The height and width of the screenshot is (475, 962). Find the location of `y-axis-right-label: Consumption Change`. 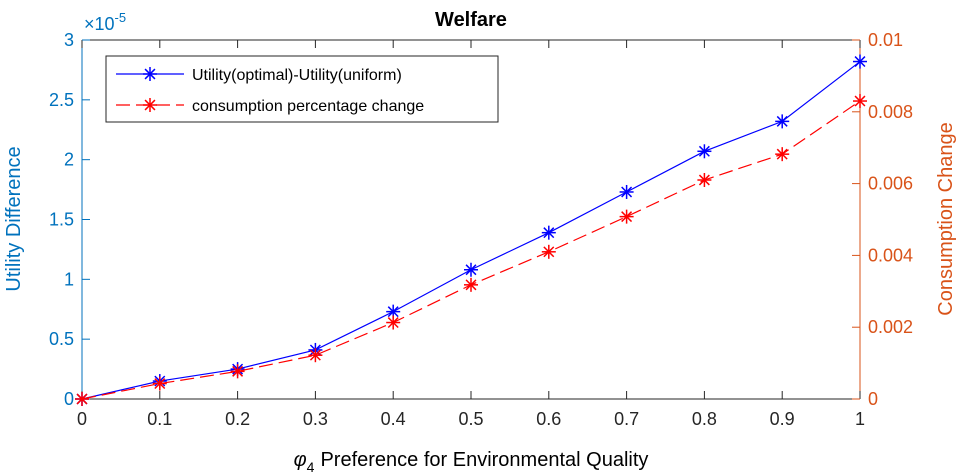

y-axis-right-label: Consumption Change is located at coordinates (946, 218).